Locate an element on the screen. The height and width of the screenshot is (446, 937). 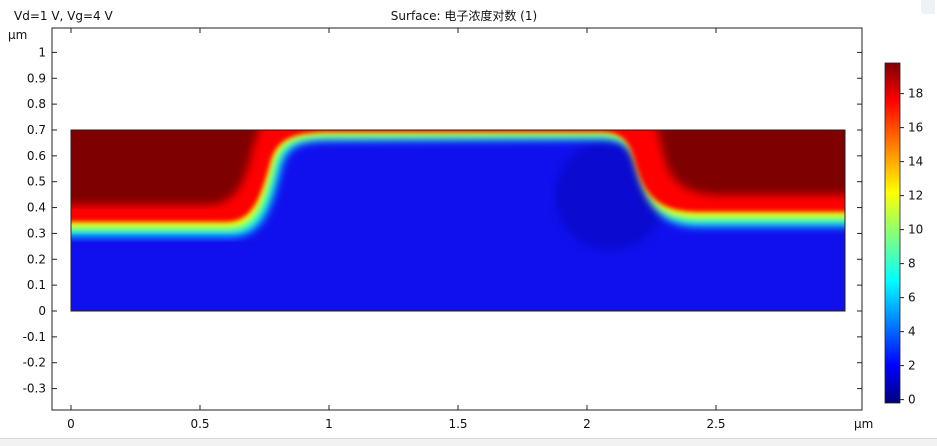
colorbar-tick-label: 2 is located at coordinates (912, 366).